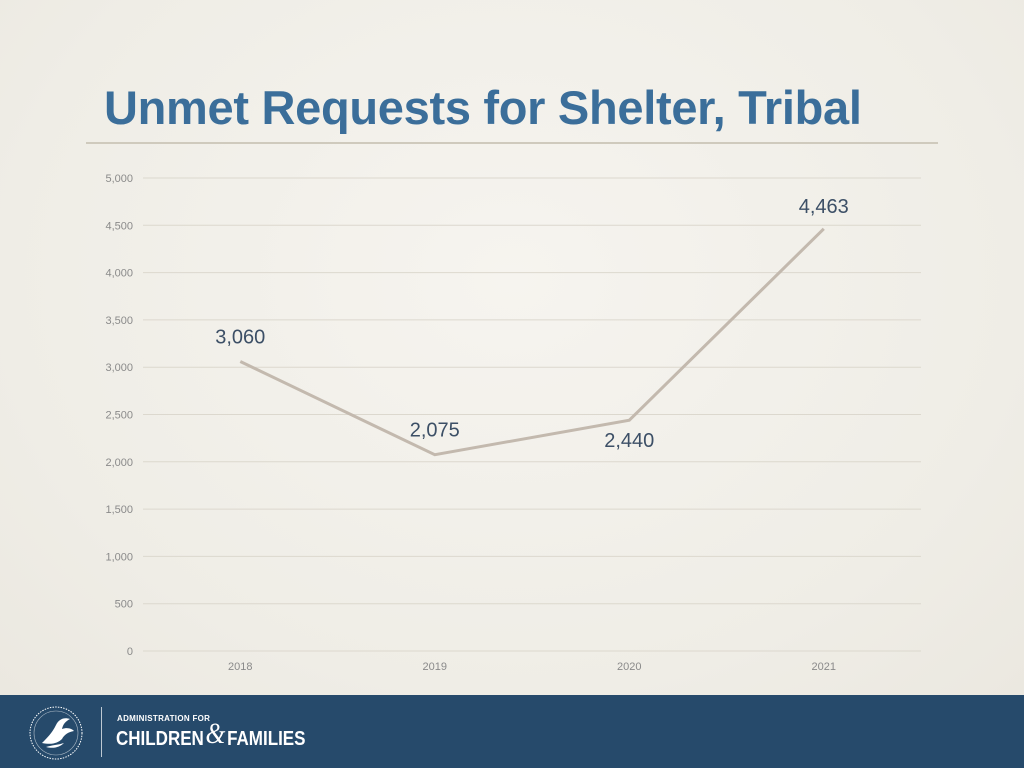 Image resolution: width=1024 pixels, height=768 pixels. I want to click on agency-name-children: CHILDREN, so click(160, 739).